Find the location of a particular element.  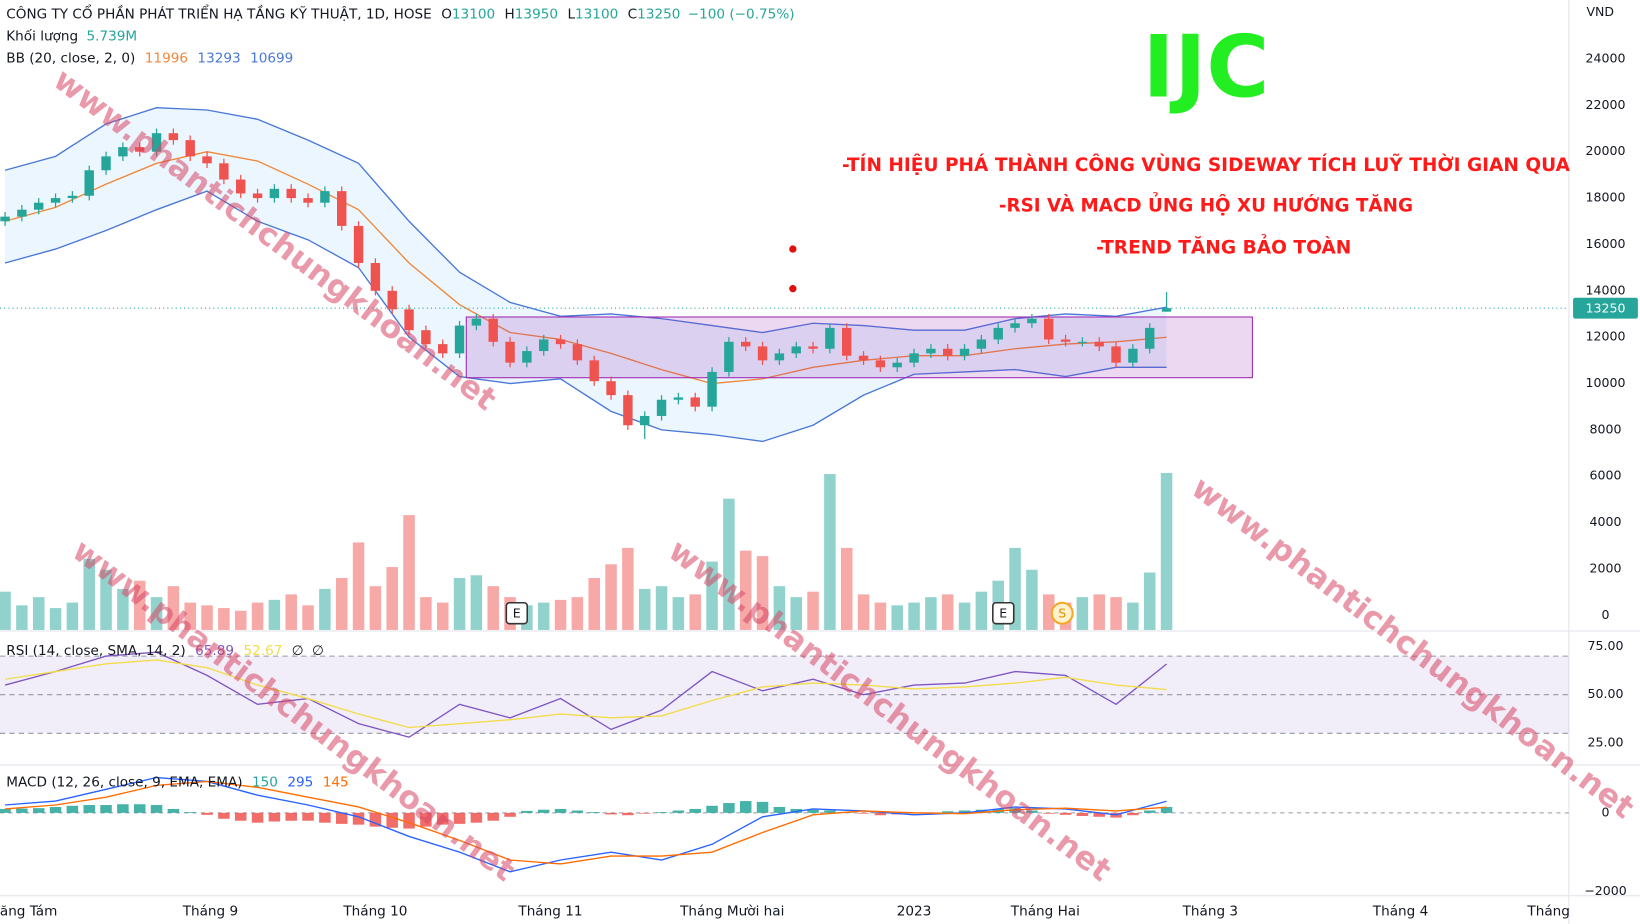

y-tick-label: 20000 is located at coordinates (1606, 150).